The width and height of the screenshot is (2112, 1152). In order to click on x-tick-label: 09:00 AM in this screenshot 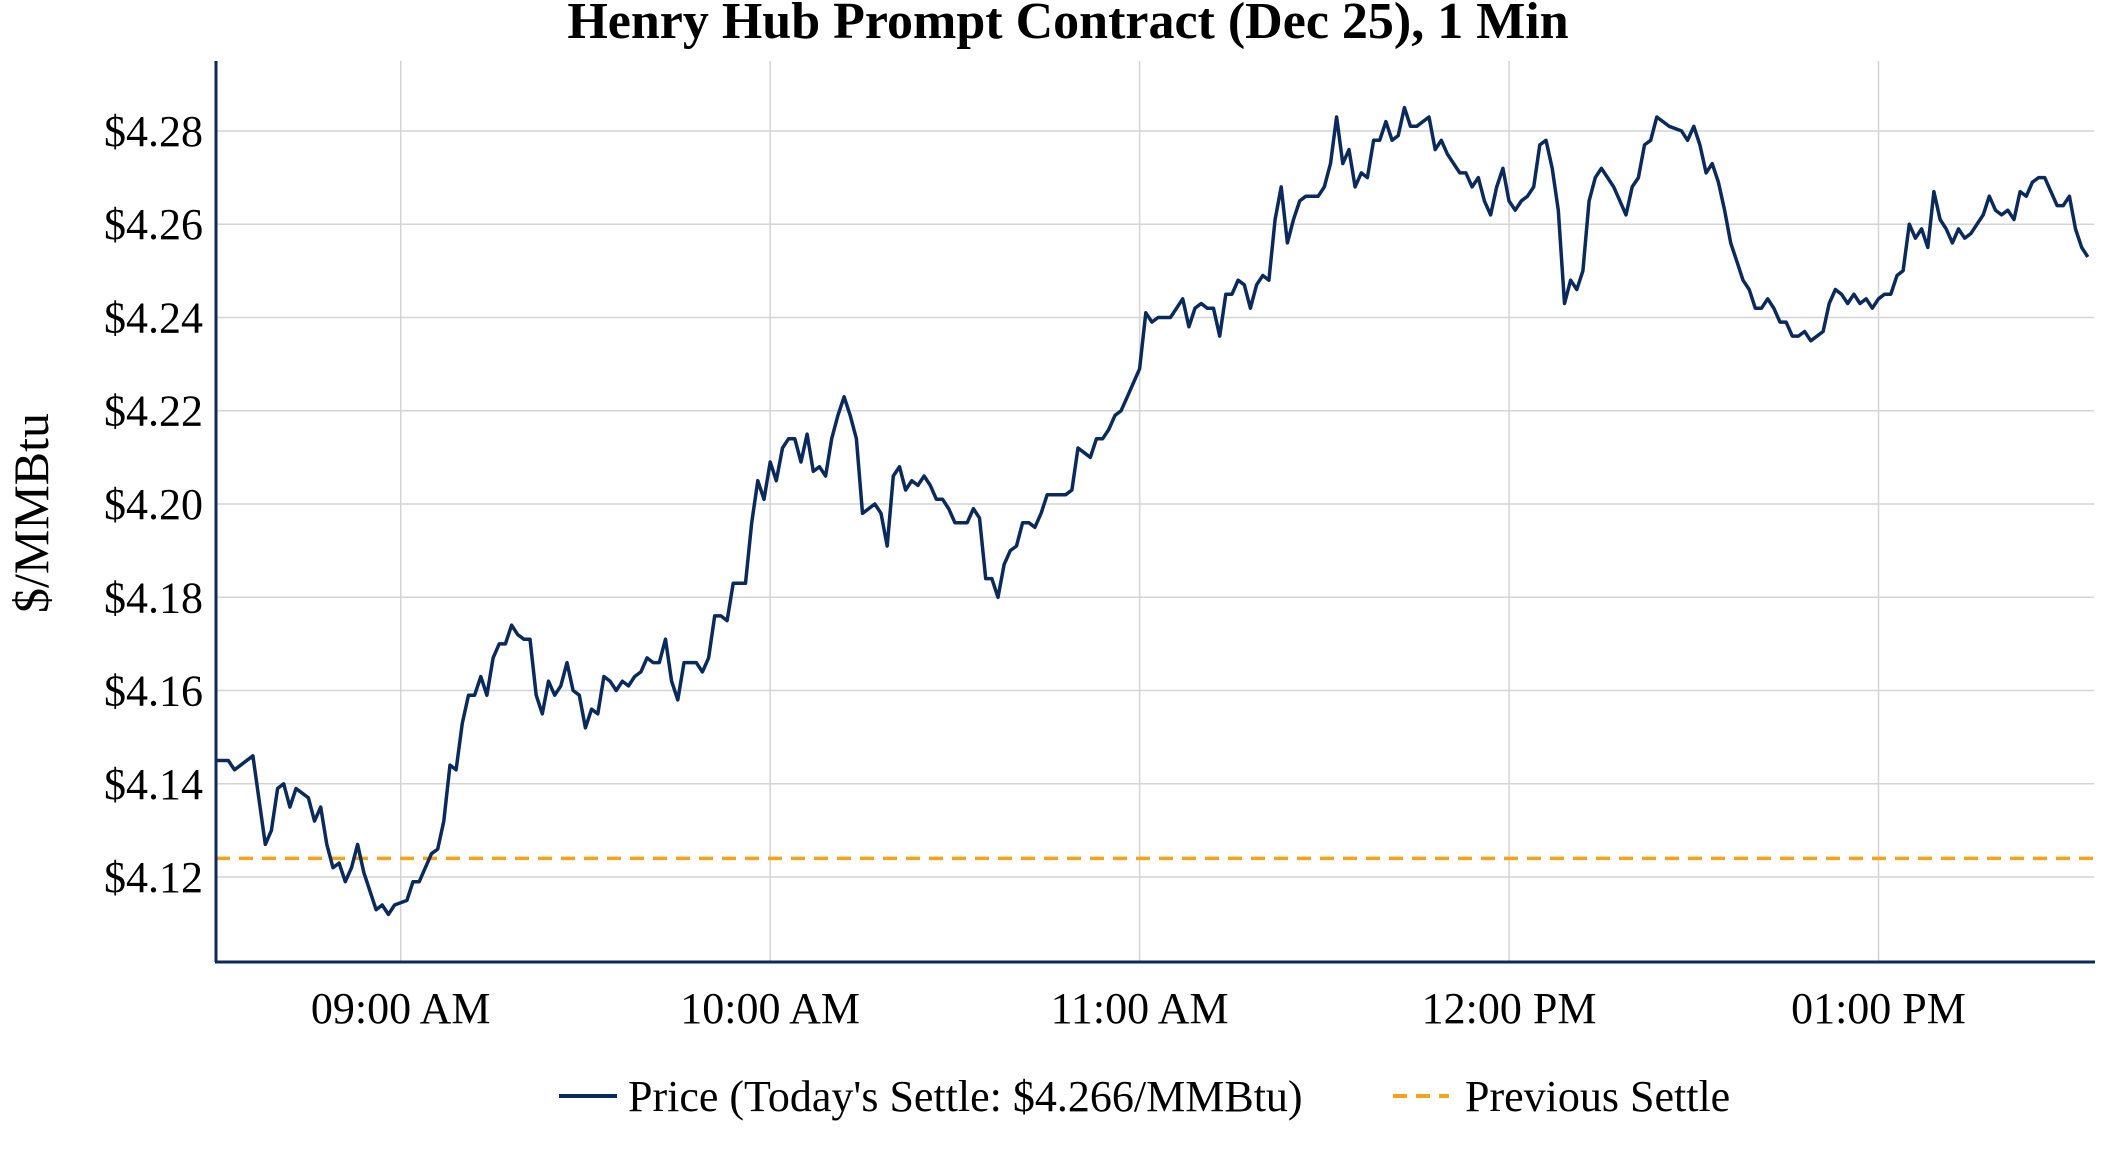, I will do `click(401, 1008)`.